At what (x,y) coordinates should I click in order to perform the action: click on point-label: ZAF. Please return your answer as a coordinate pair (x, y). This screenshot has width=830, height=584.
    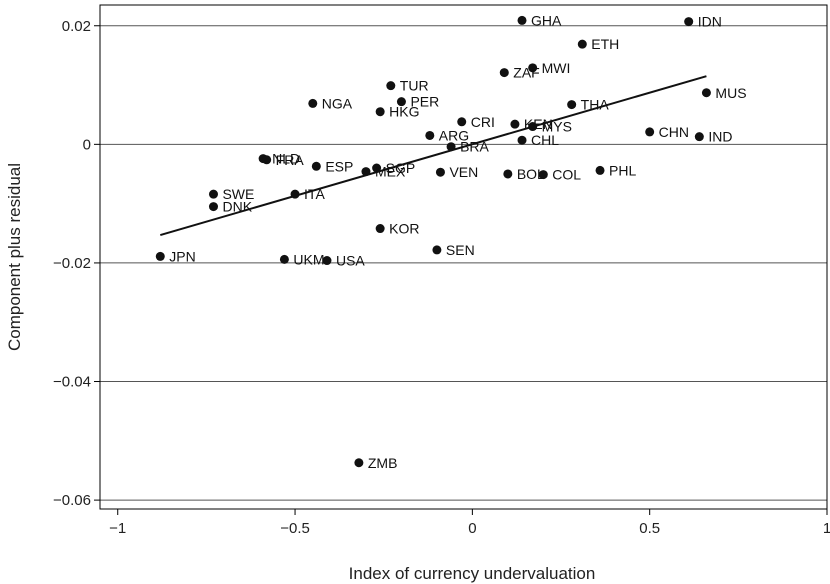
    Looking at the image, I should click on (526, 73).